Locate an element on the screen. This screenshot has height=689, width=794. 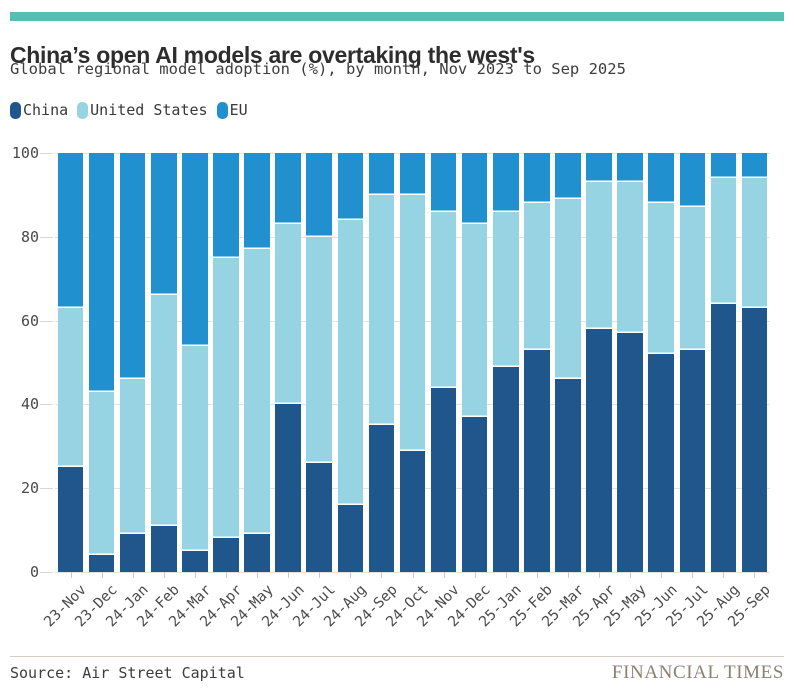
legend-item: China is located at coordinates (39, 110).